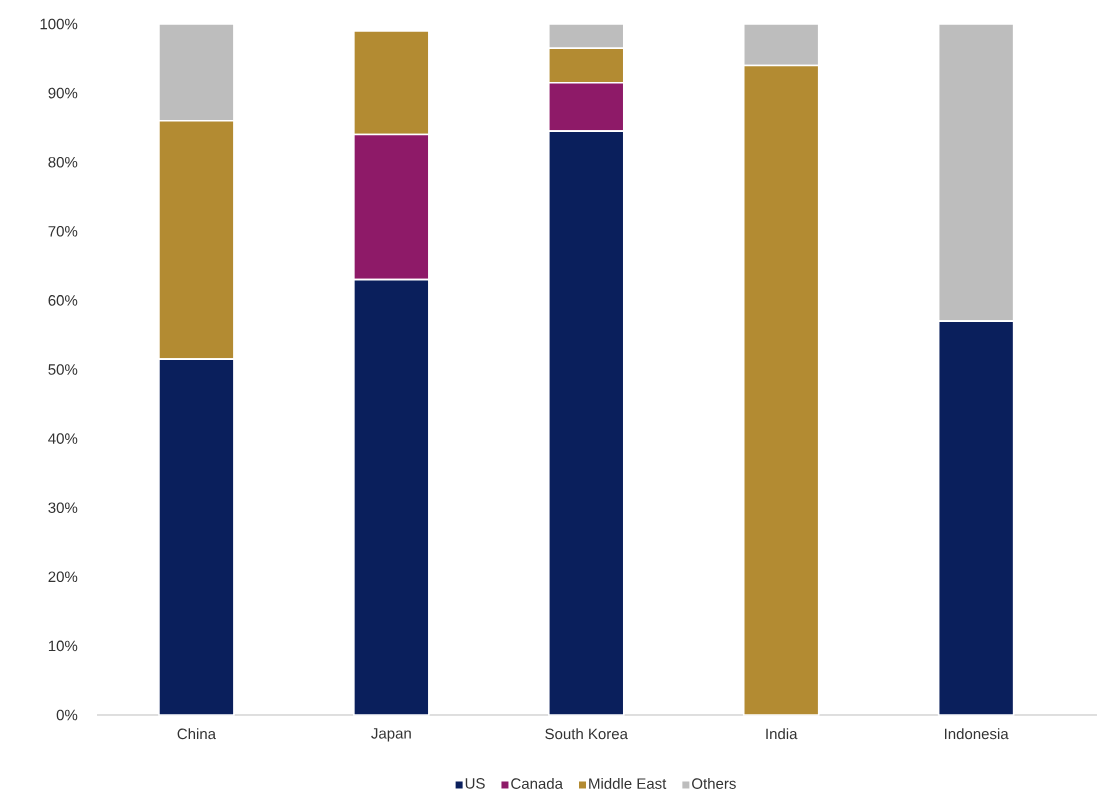 The height and width of the screenshot is (811, 1112). I want to click on y-tick-label: 100%, so click(59, 24).